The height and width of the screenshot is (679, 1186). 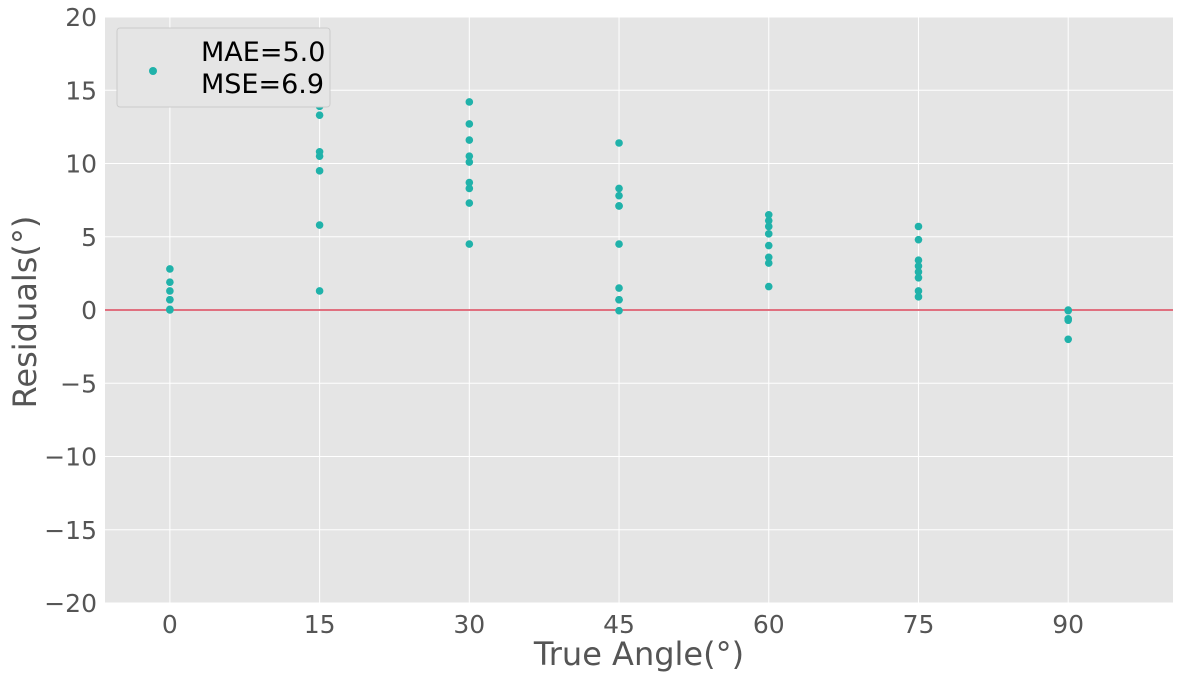 What do you see at coordinates (263, 52) in the screenshot?
I see `legend-line-mae: MAE=5.0` at bounding box center [263, 52].